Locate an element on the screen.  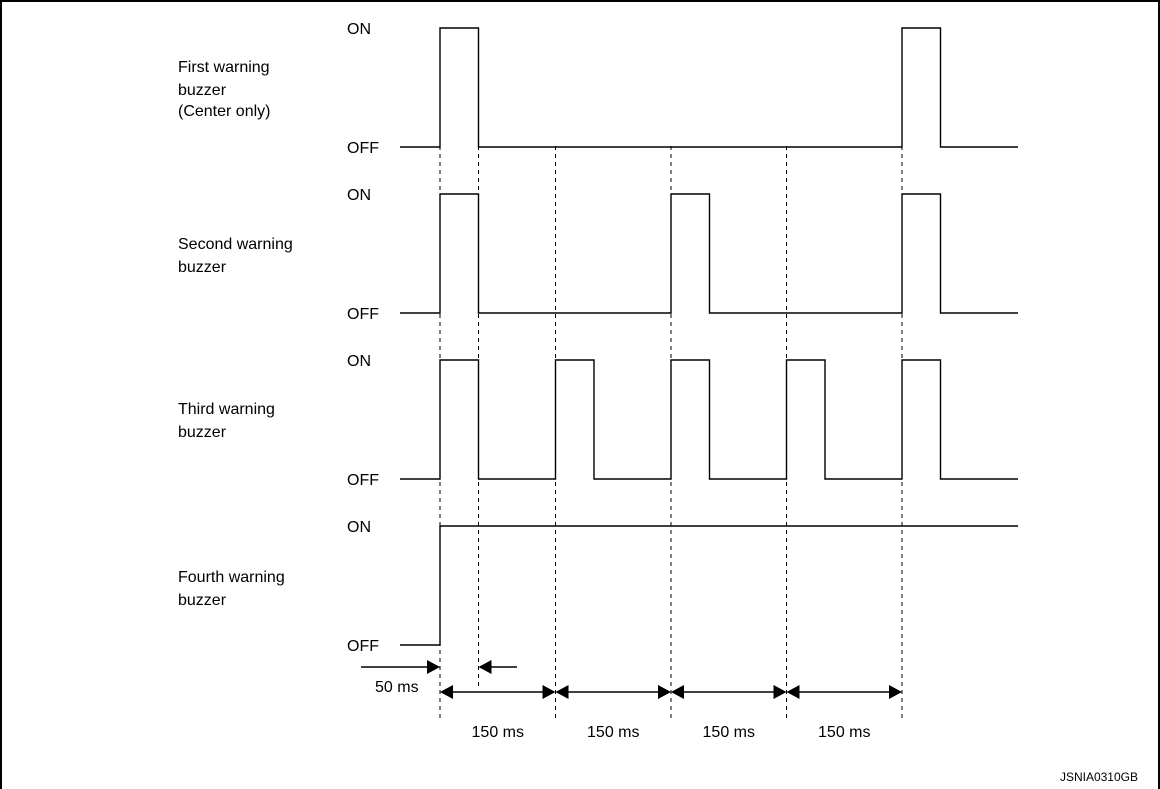
buzzer-row-4: Fourth warning buzzer ON OFF is located at coordinates (598, 587).